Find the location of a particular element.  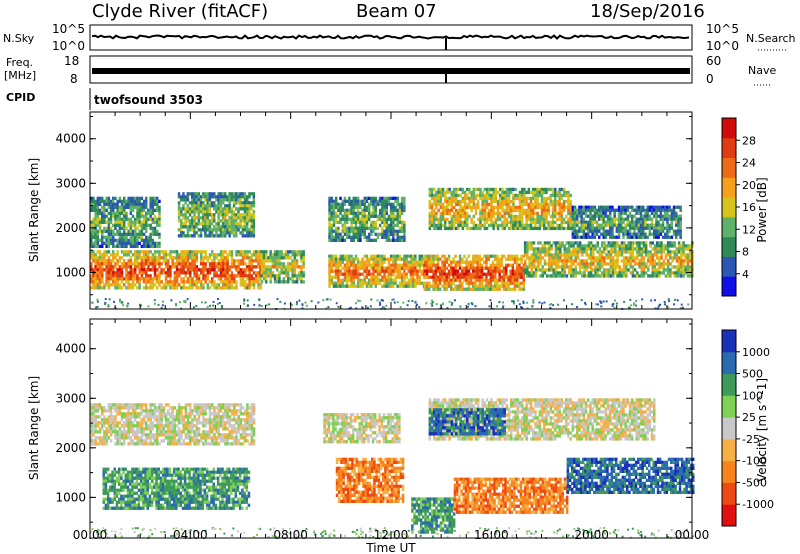

nave-tick-bottom: 0 is located at coordinates (710, 79).